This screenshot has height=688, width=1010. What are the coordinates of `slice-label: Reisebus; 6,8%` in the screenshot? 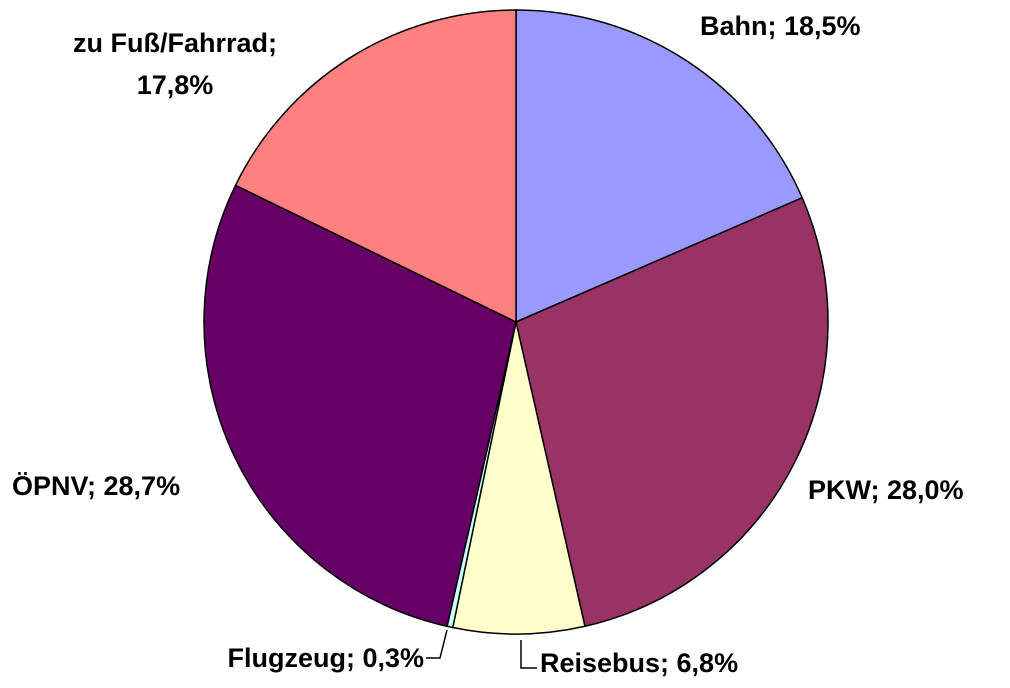 It's located at (639, 663).